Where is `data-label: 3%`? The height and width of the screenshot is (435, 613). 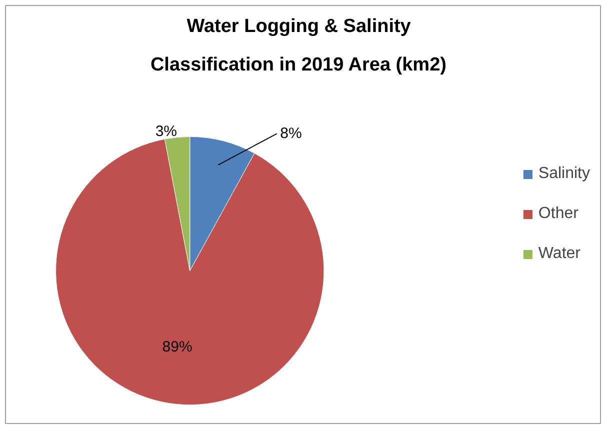 data-label: 3% is located at coordinates (166, 131).